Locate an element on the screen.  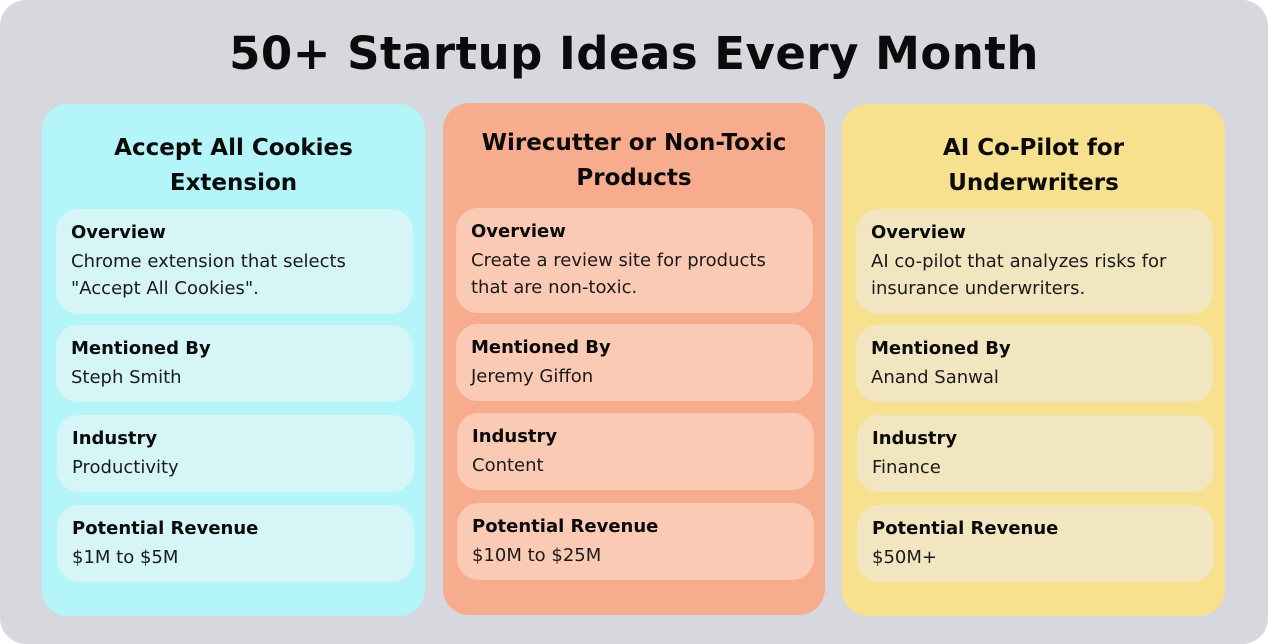
potential-revenue-value: $10M to $25M is located at coordinates (537, 555).